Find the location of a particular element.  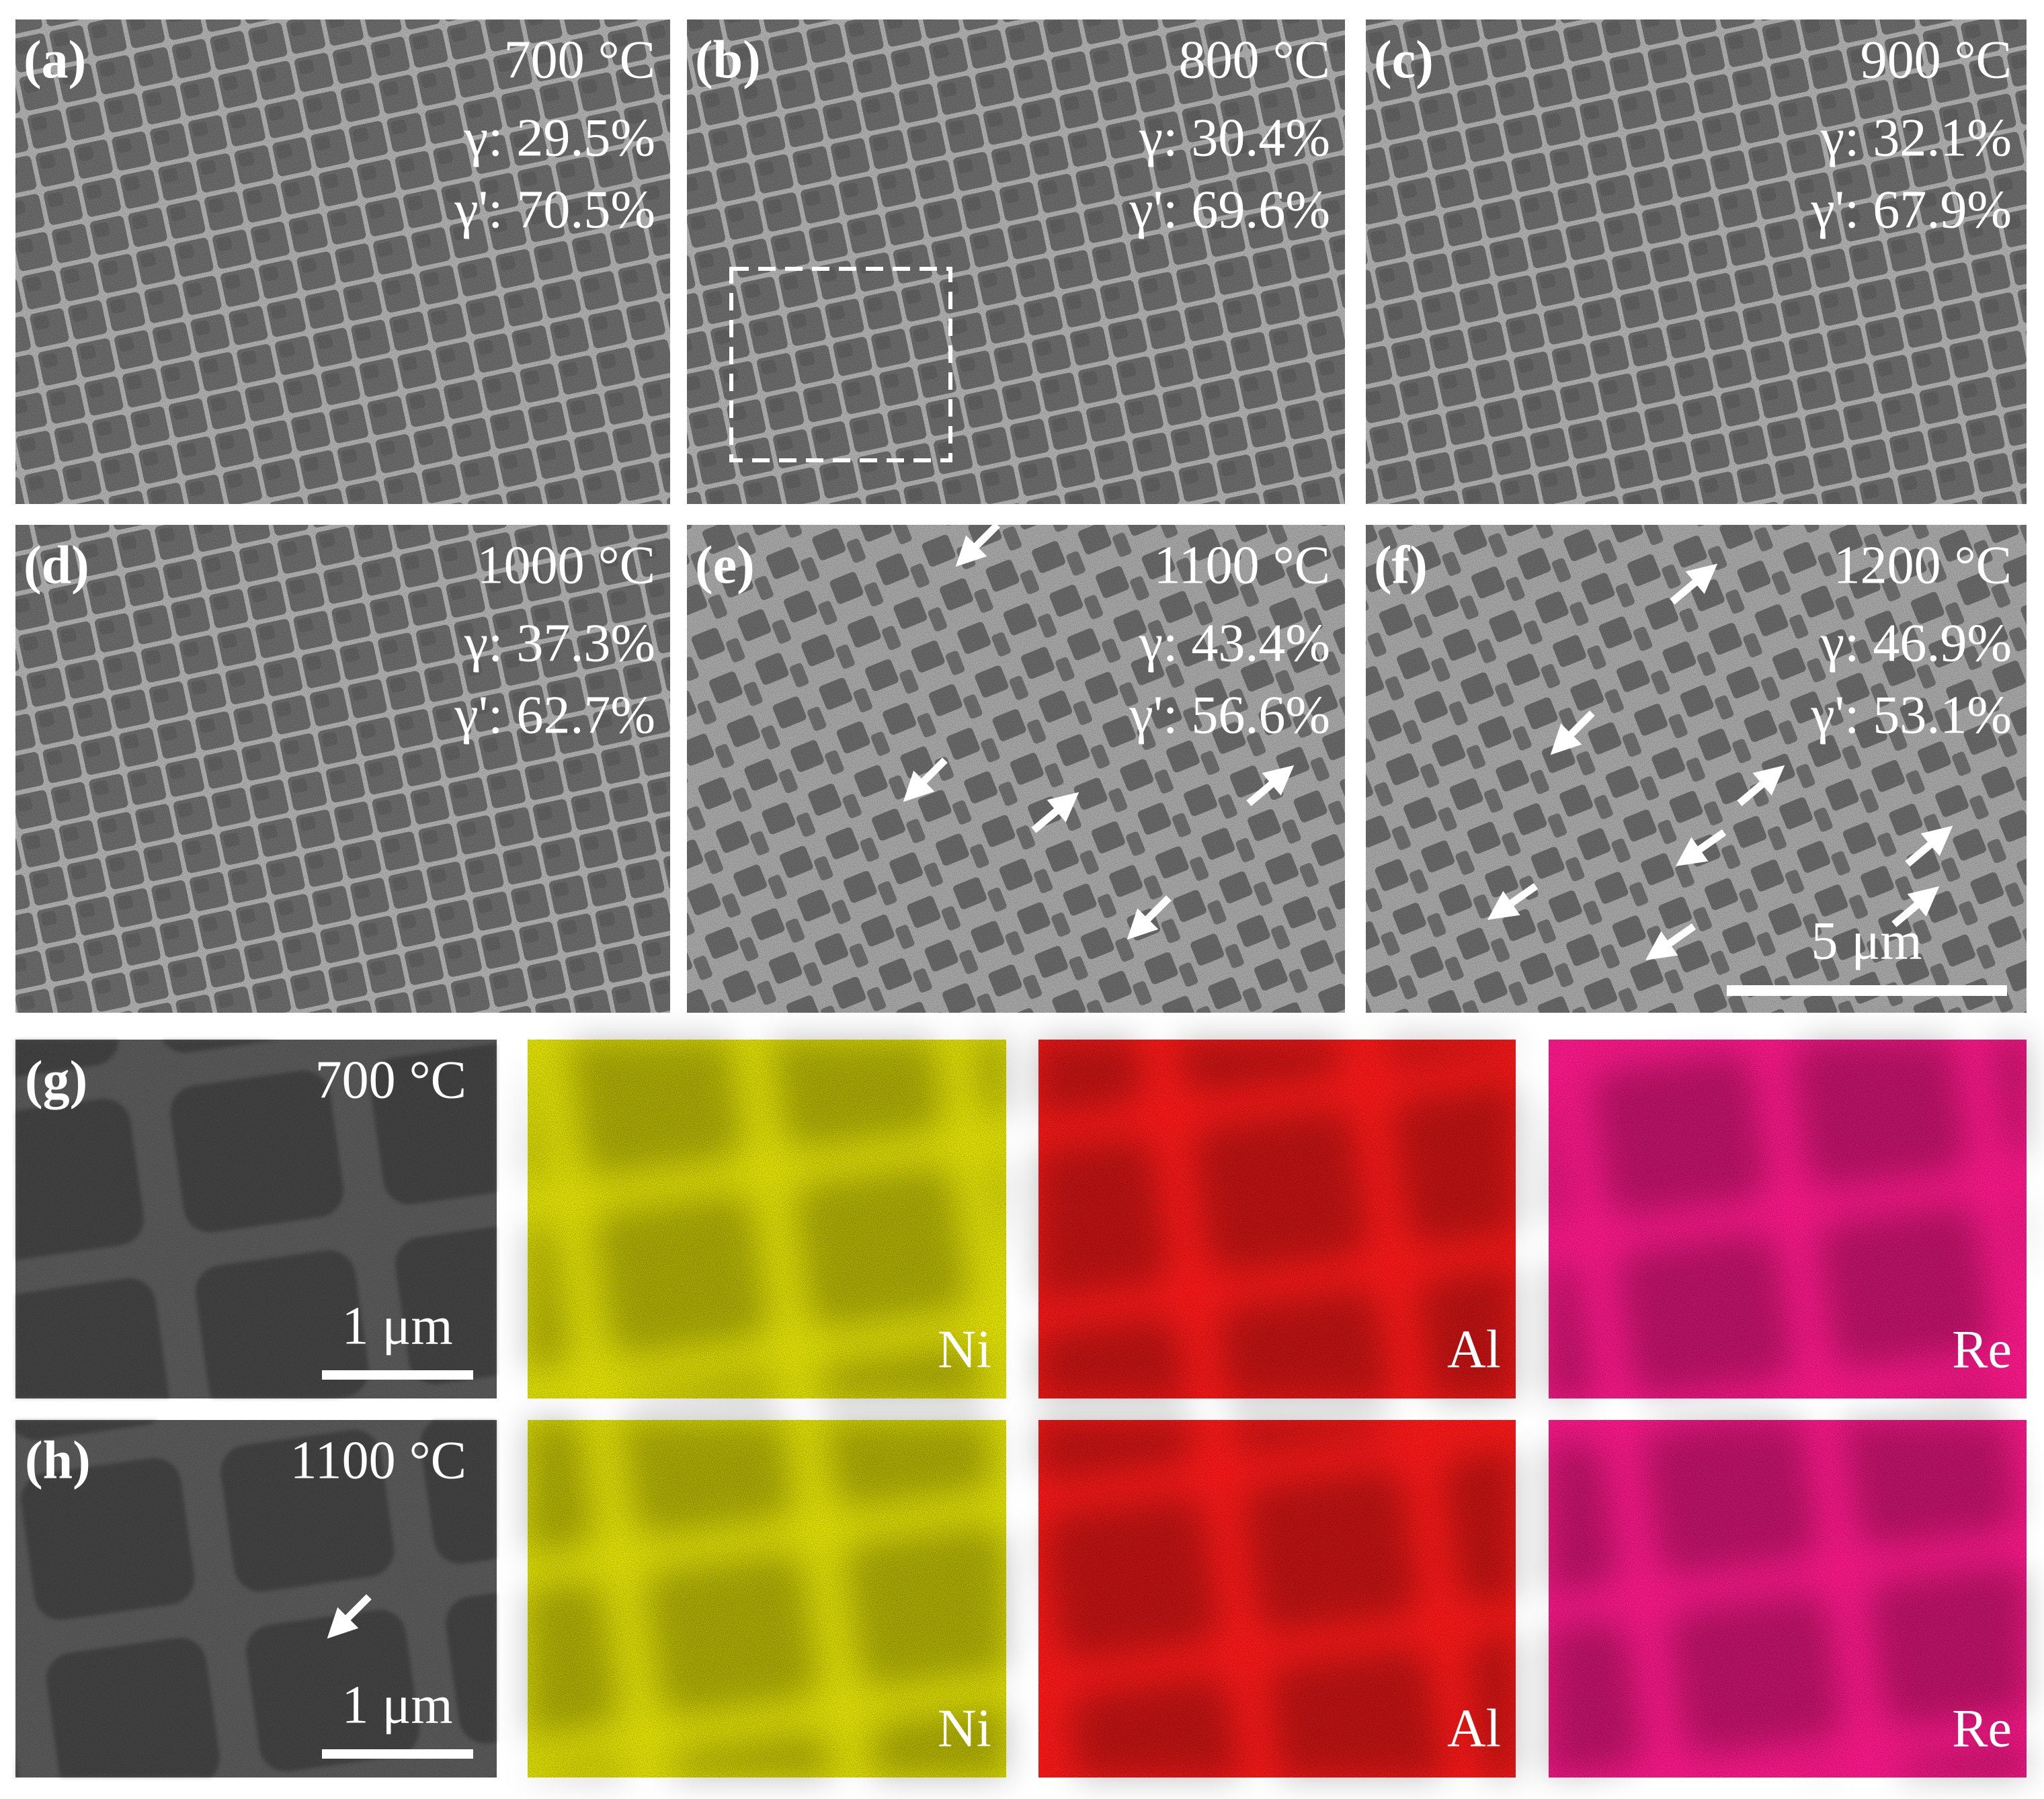

temperature: 1200 °C is located at coordinates (1923, 565).